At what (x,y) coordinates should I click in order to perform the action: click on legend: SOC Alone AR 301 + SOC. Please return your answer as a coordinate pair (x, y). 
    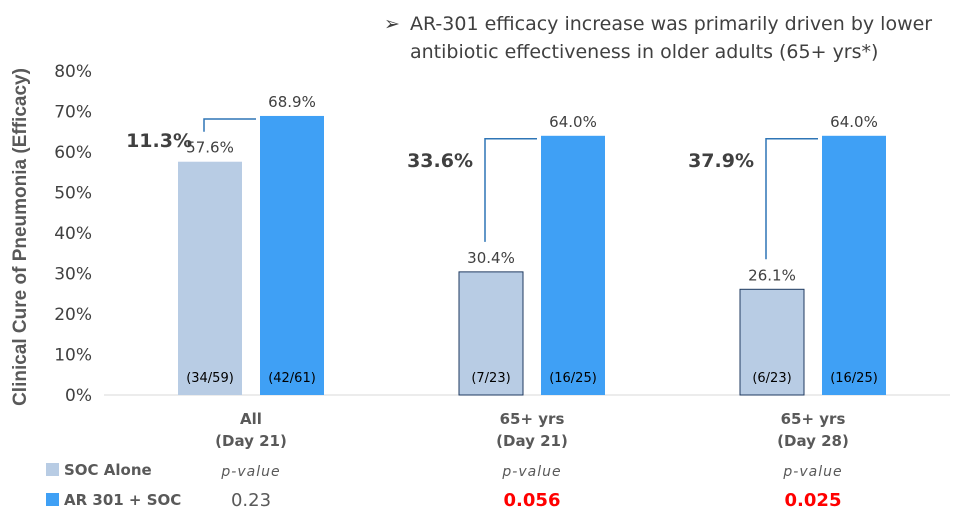
    Looking at the image, I should click on (113, 485).